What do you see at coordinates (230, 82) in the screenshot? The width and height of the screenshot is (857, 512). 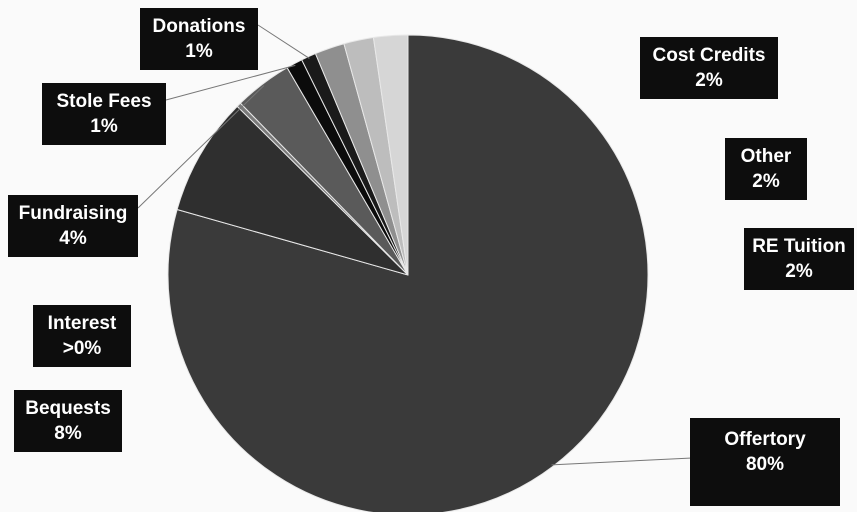 I see `leader-line-stole-fees` at bounding box center [230, 82].